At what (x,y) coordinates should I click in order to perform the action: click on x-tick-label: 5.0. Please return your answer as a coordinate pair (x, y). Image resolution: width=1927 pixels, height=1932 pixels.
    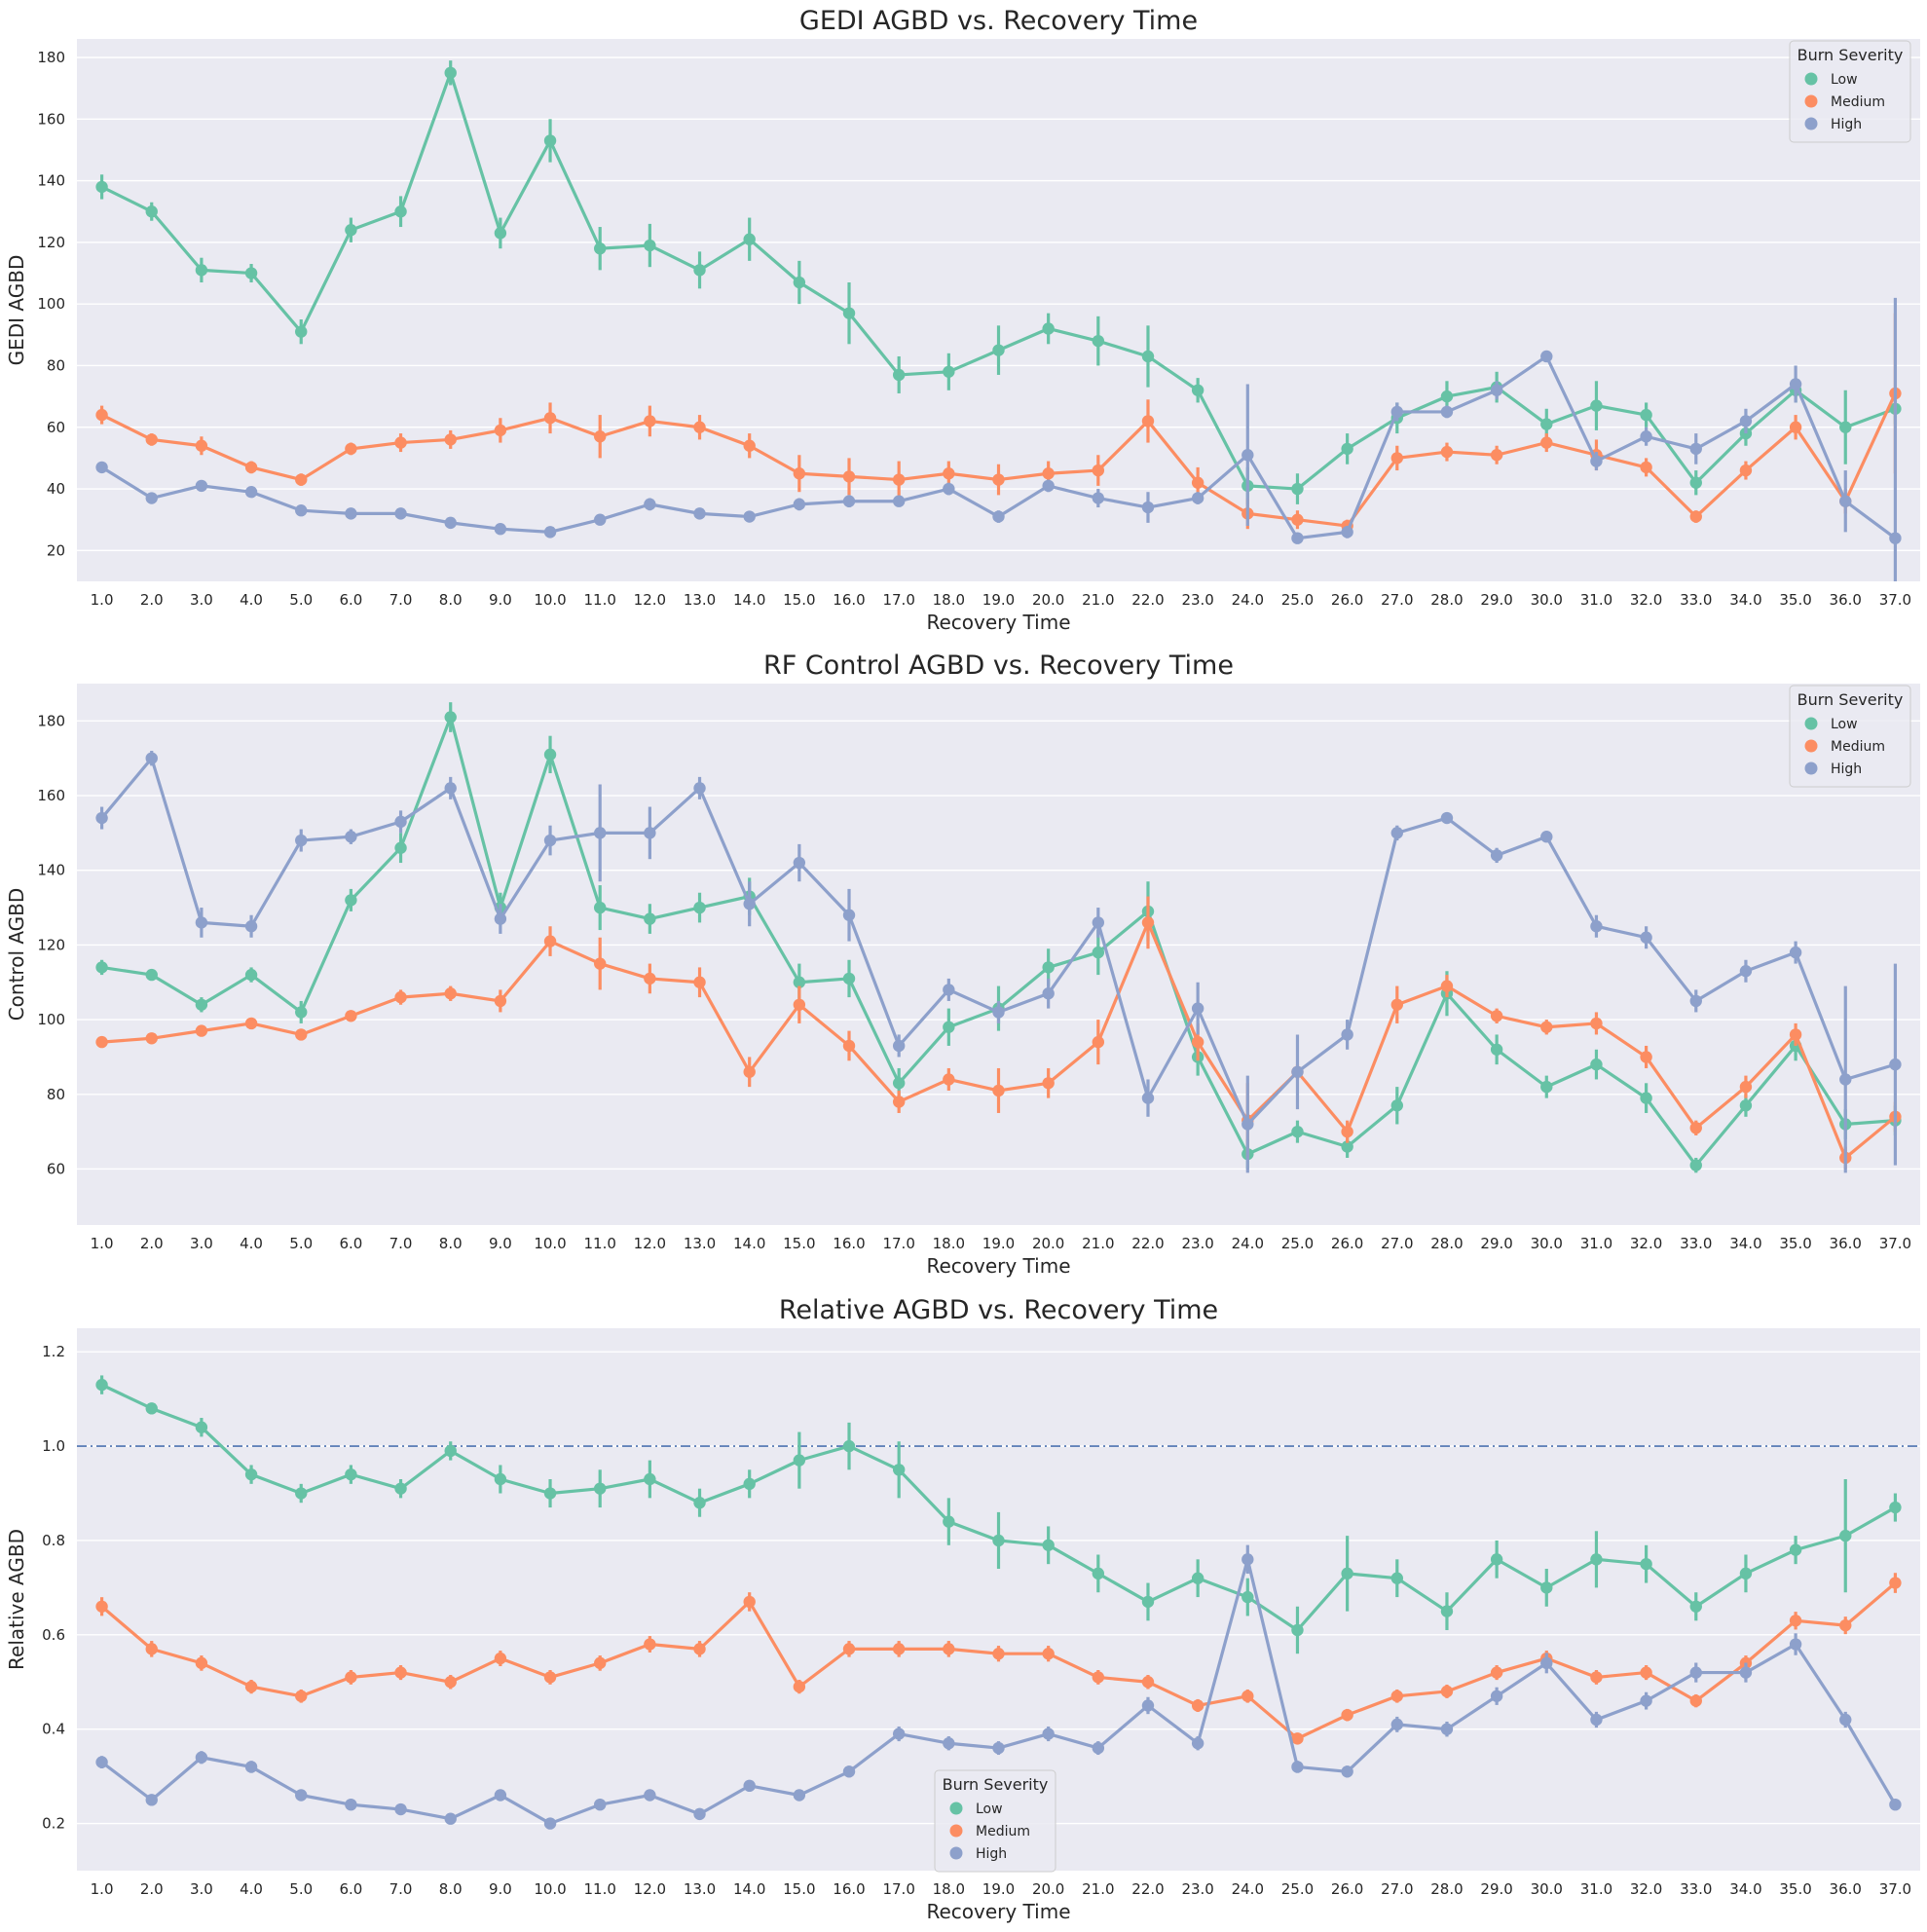
    Looking at the image, I should click on (301, 1889).